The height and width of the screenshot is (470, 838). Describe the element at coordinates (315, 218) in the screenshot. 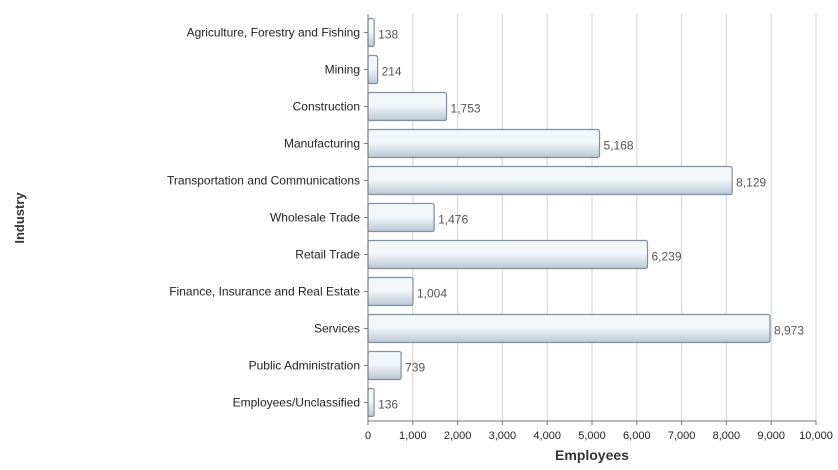

I see `category-label: Wholesale Trade` at that location.